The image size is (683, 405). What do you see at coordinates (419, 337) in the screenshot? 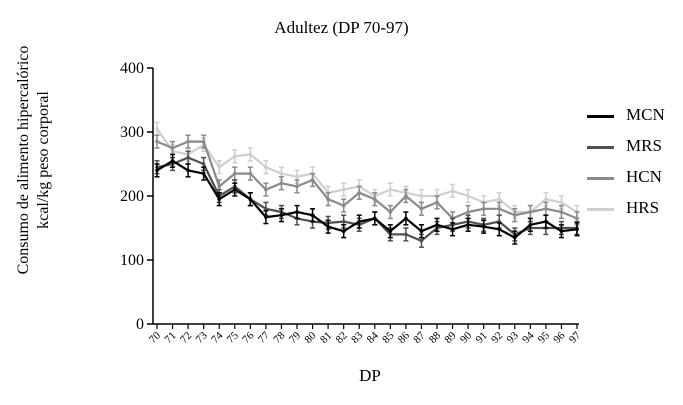
I see `x-tick-label: 87` at bounding box center [419, 337].